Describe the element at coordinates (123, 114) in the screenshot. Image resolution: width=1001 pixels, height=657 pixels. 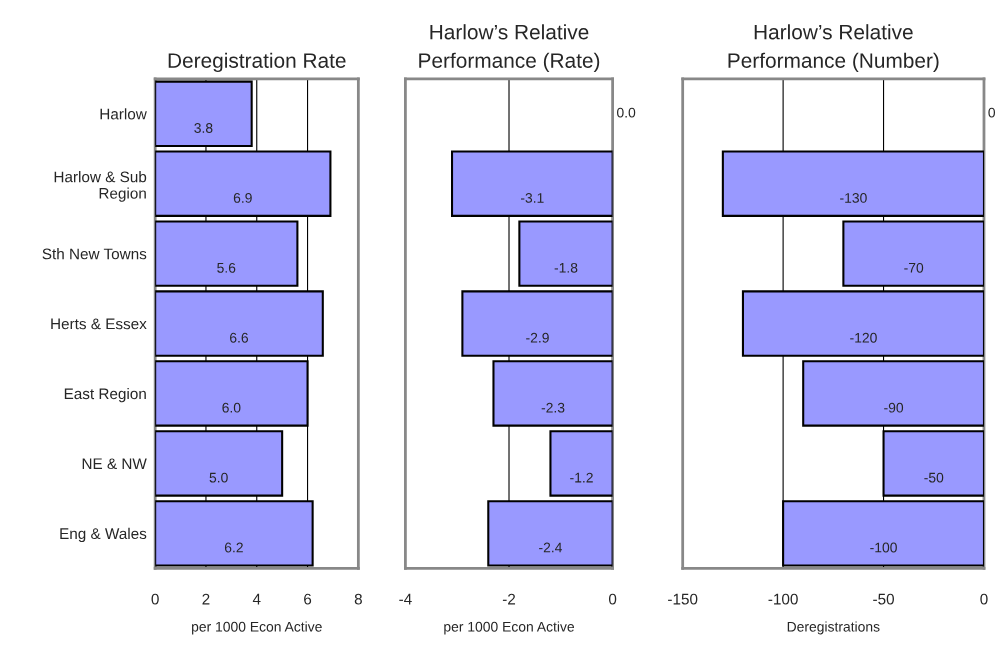
I see `y-tick-label: Harlow` at that location.